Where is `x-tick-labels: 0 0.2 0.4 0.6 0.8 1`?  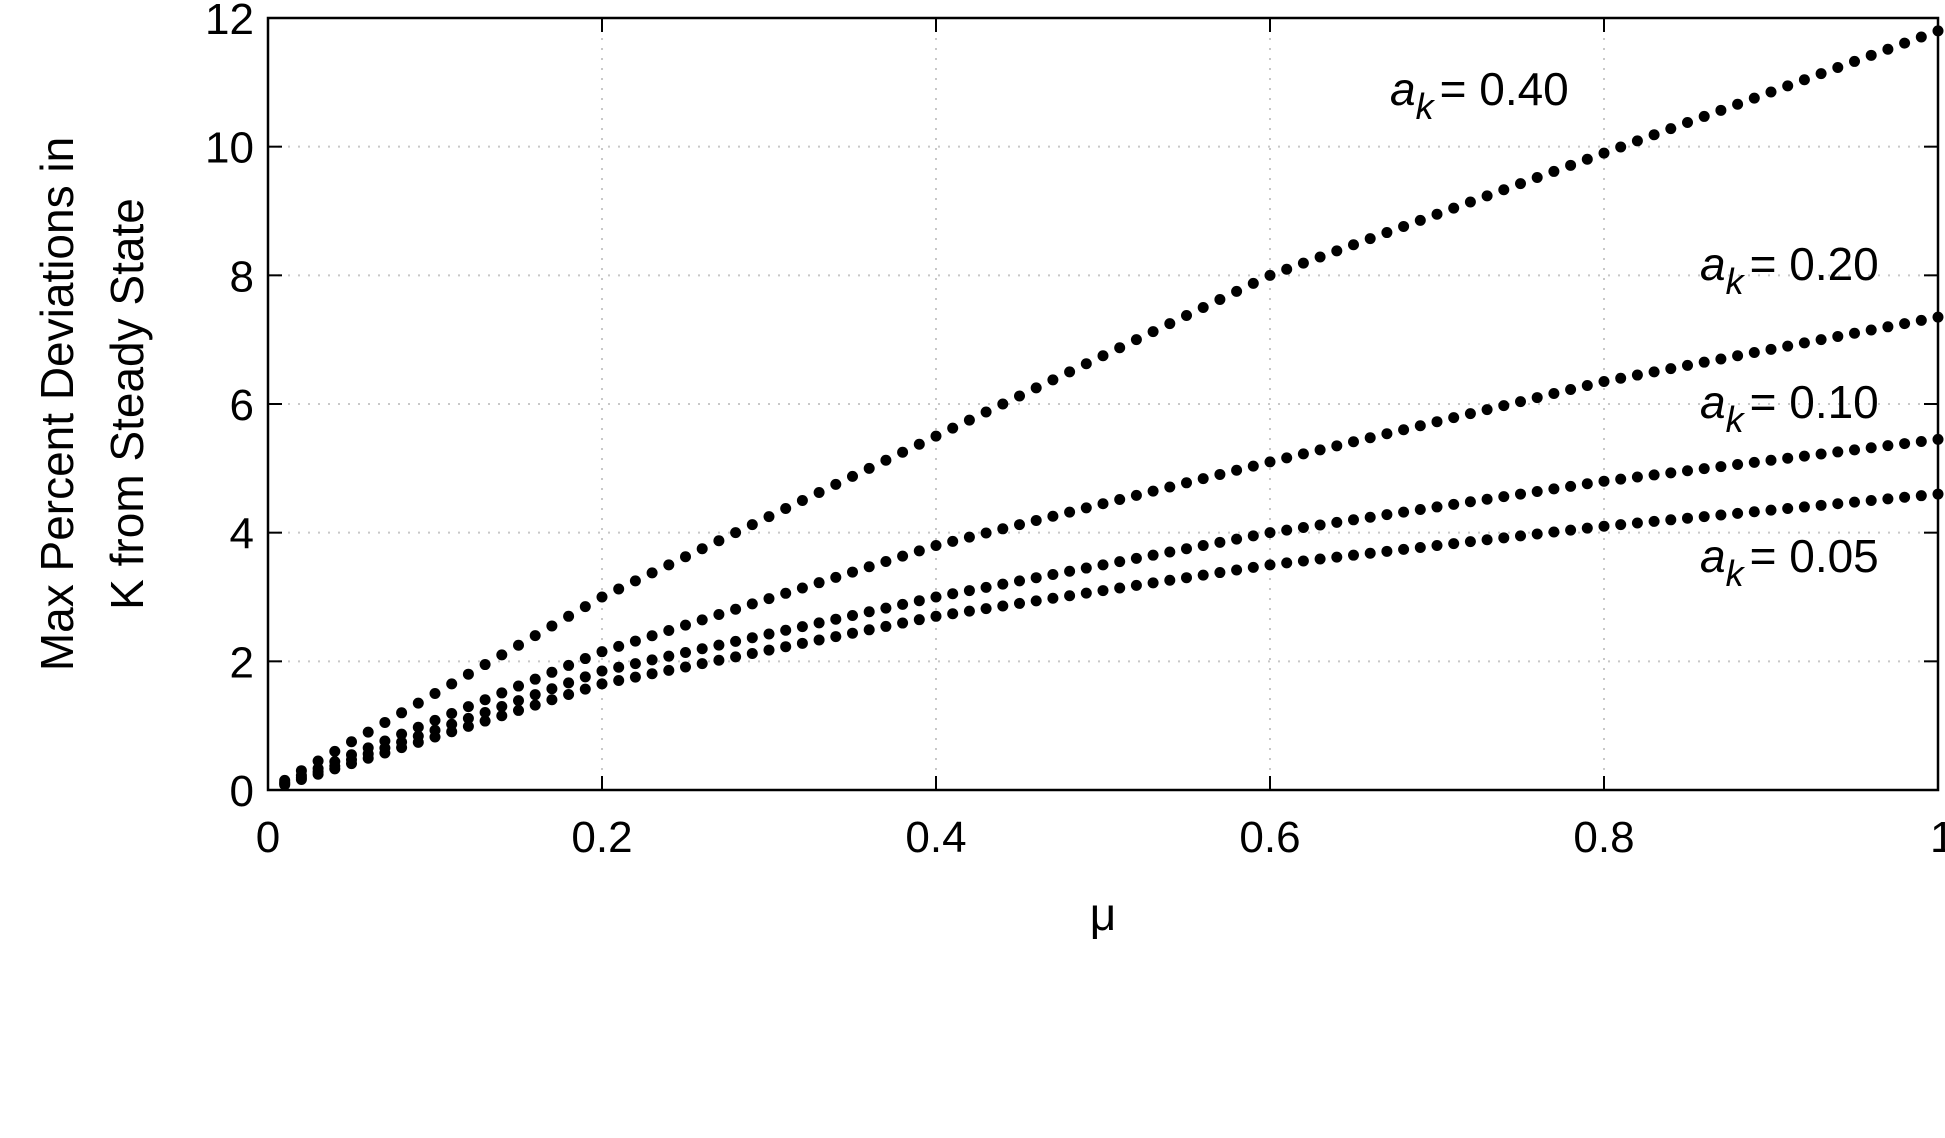
x-tick-labels: 0 0.2 0.4 0.6 0.8 1 is located at coordinates (1100, 837).